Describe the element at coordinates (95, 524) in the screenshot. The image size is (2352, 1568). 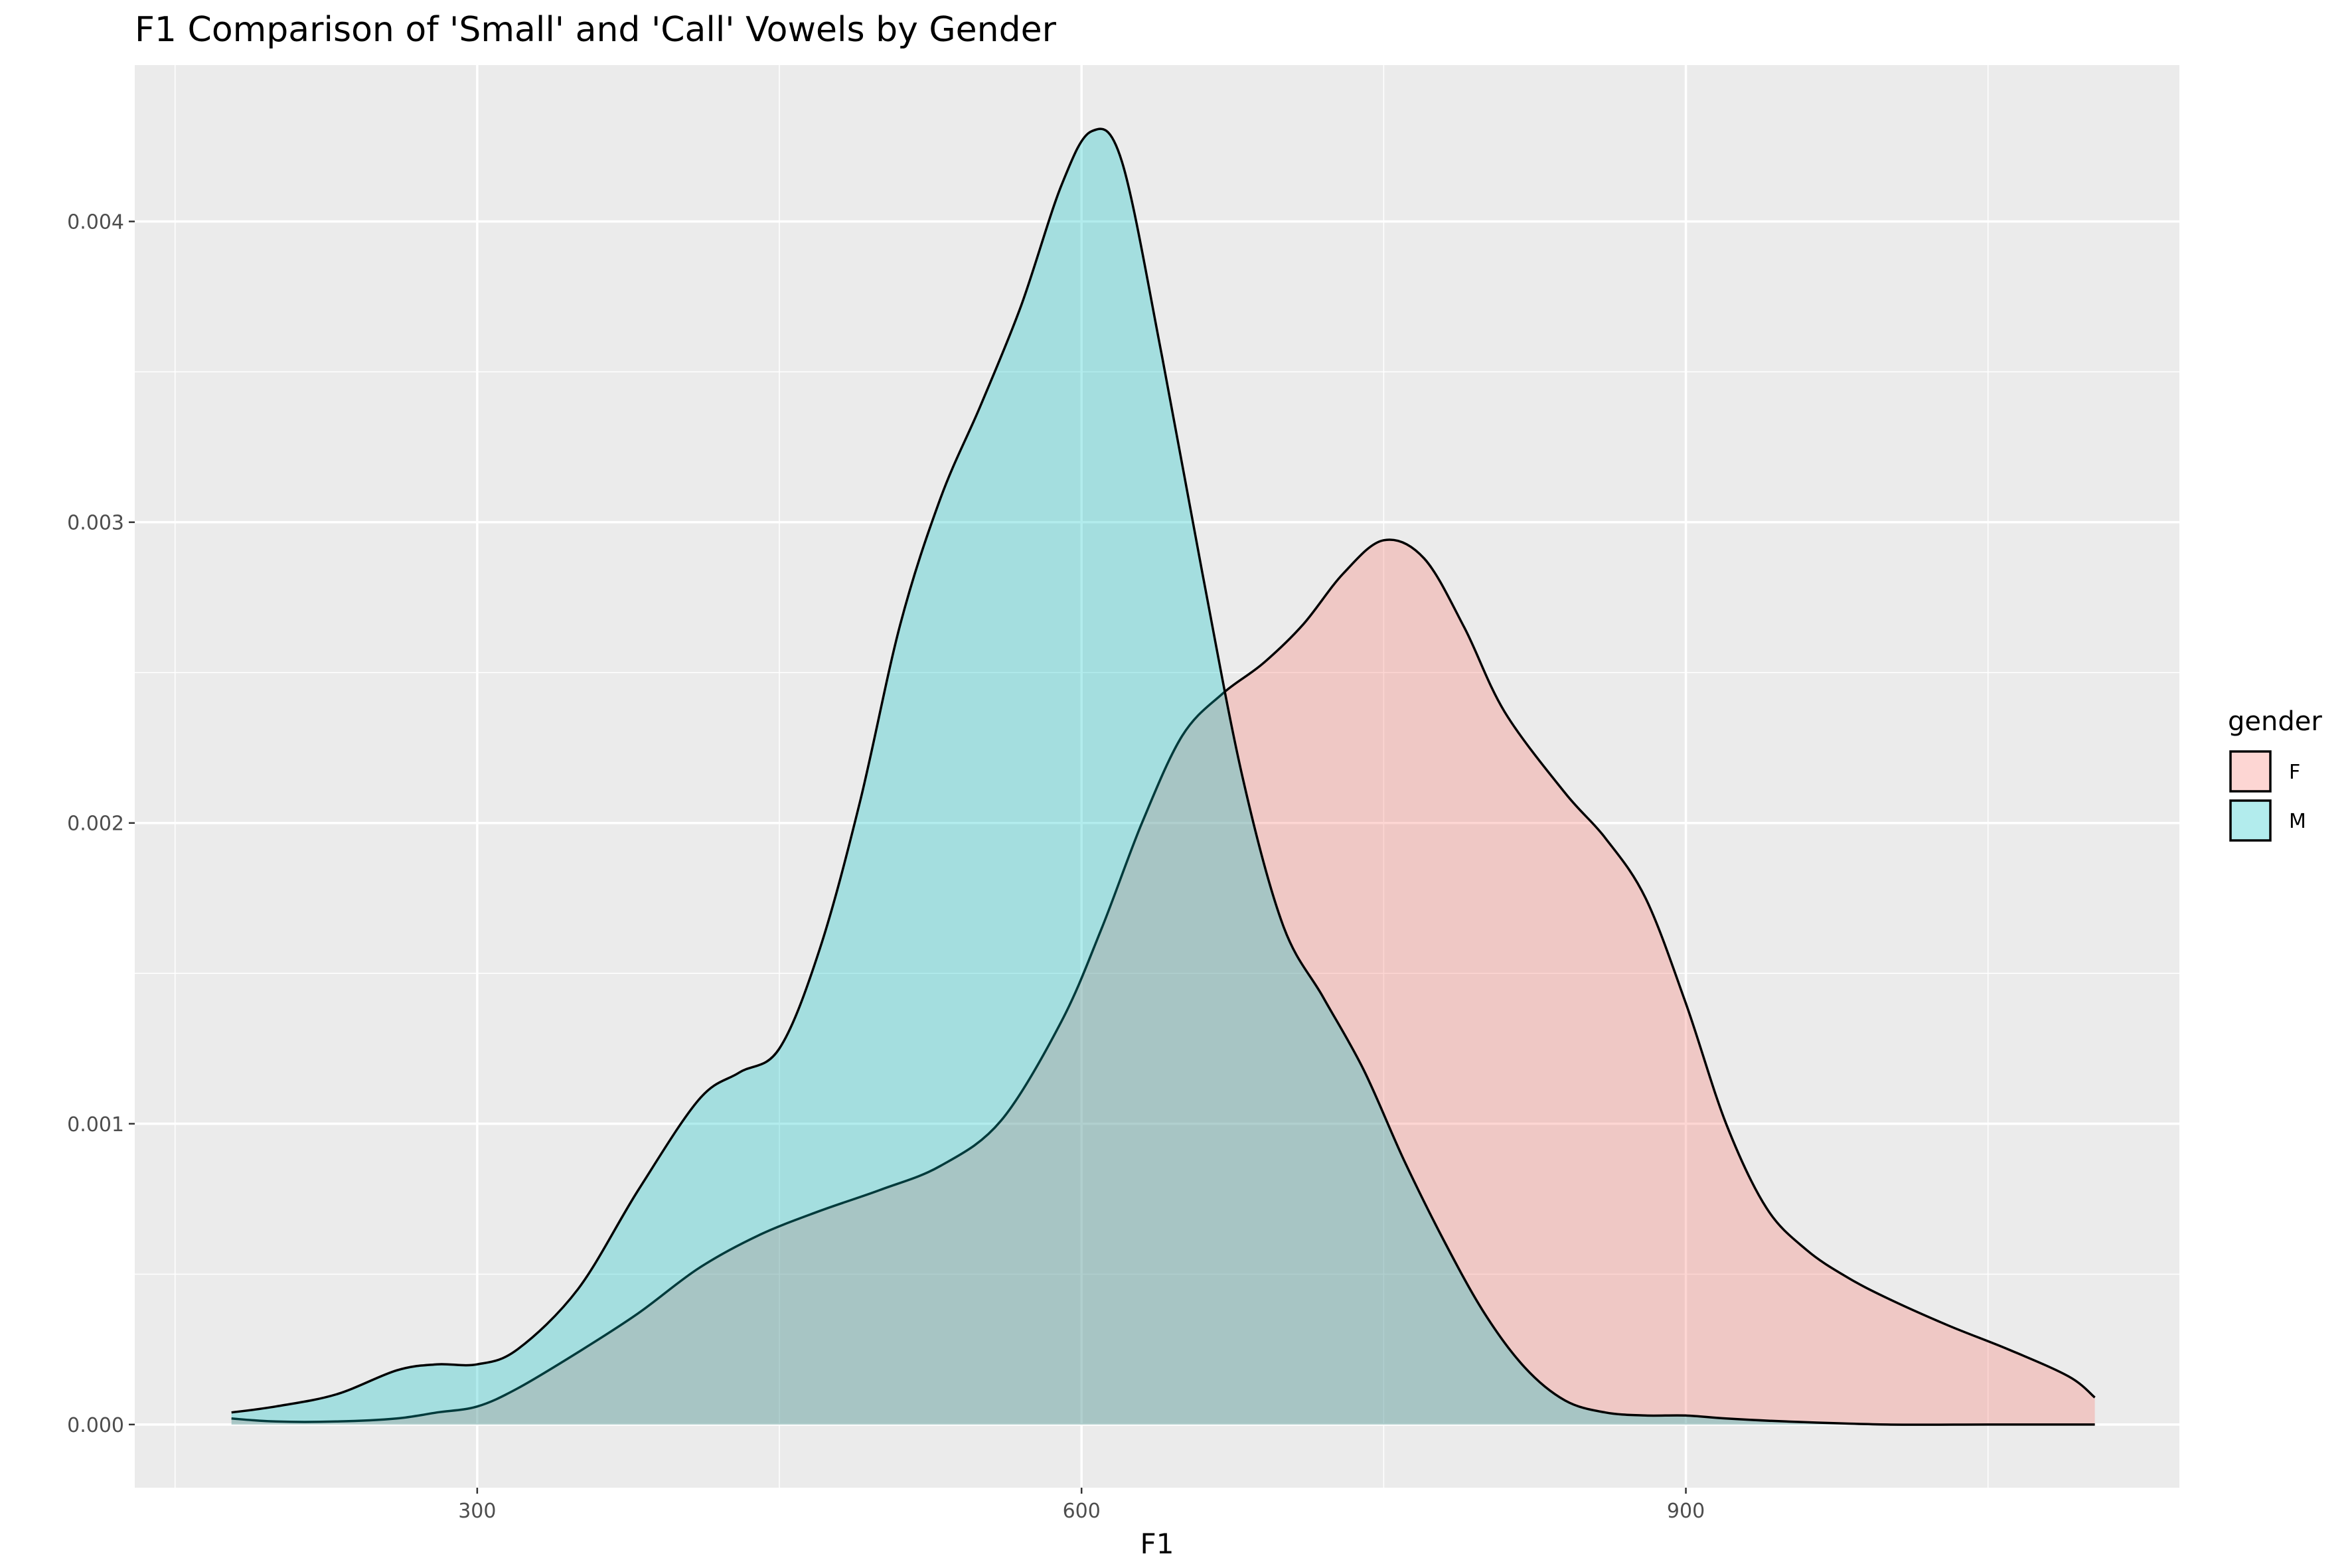
I see `y-tick-label: 0.003` at that location.